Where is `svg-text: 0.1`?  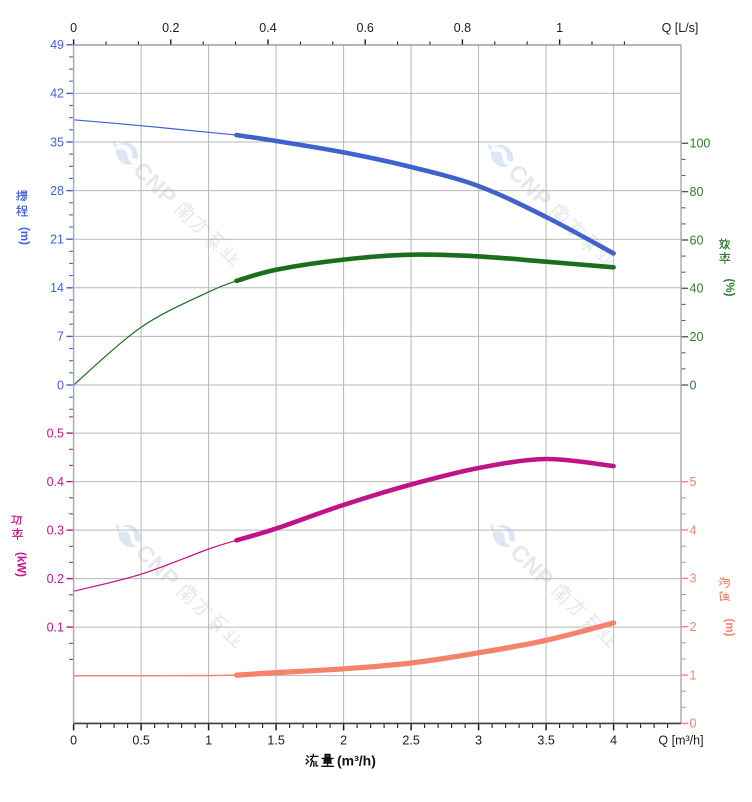
svg-text: 0.1 is located at coordinates (55, 627).